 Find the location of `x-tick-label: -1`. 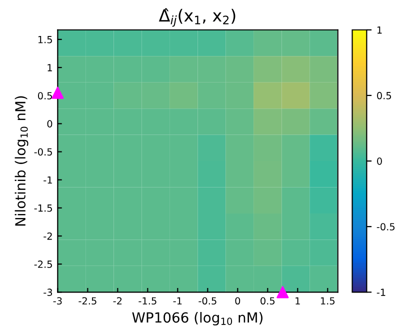

x-tick-label: -1 is located at coordinates (177, 300).